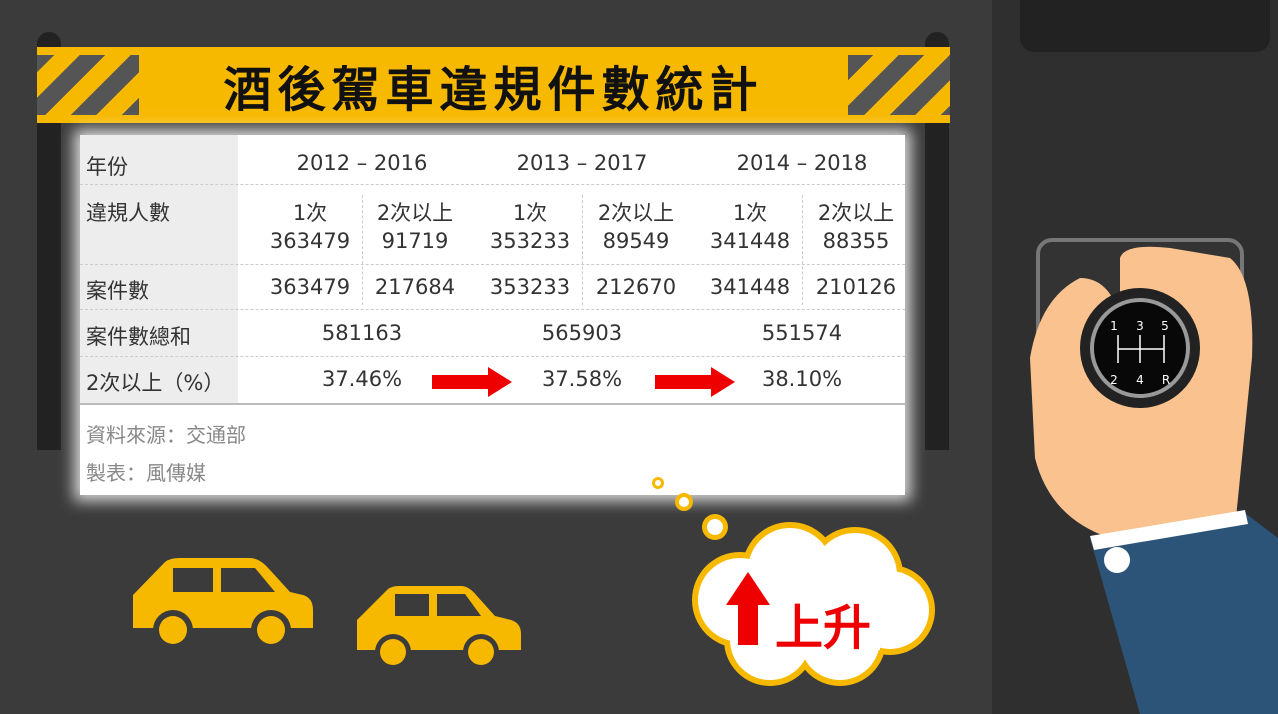 Image resolution: width=1278 pixels, height=714 pixels. Describe the element at coordinates (117, 291) in the screenshot. I see `row-label: 案件數` at that location.